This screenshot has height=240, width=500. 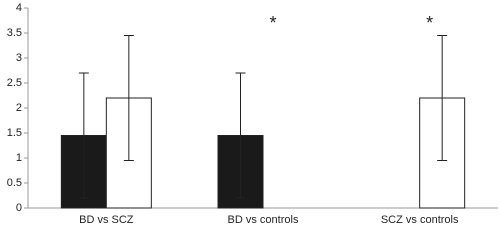 I want to click on x-tick-label: BD vs SCZ, so click(x=106, y=220).